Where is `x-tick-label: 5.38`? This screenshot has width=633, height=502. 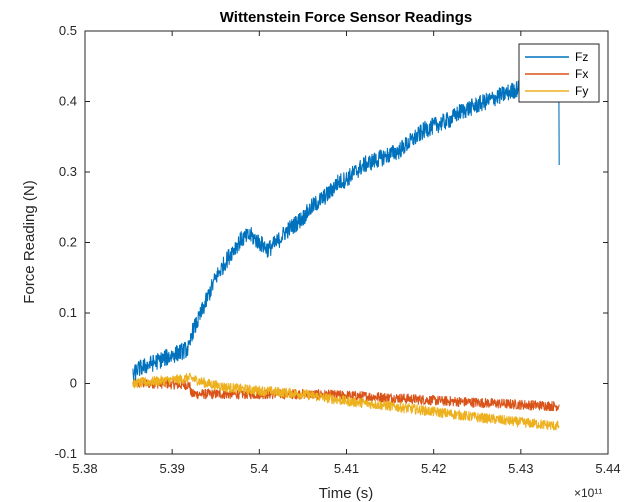
x-tick-label: 5.38 is located at coordinates (84, 468).